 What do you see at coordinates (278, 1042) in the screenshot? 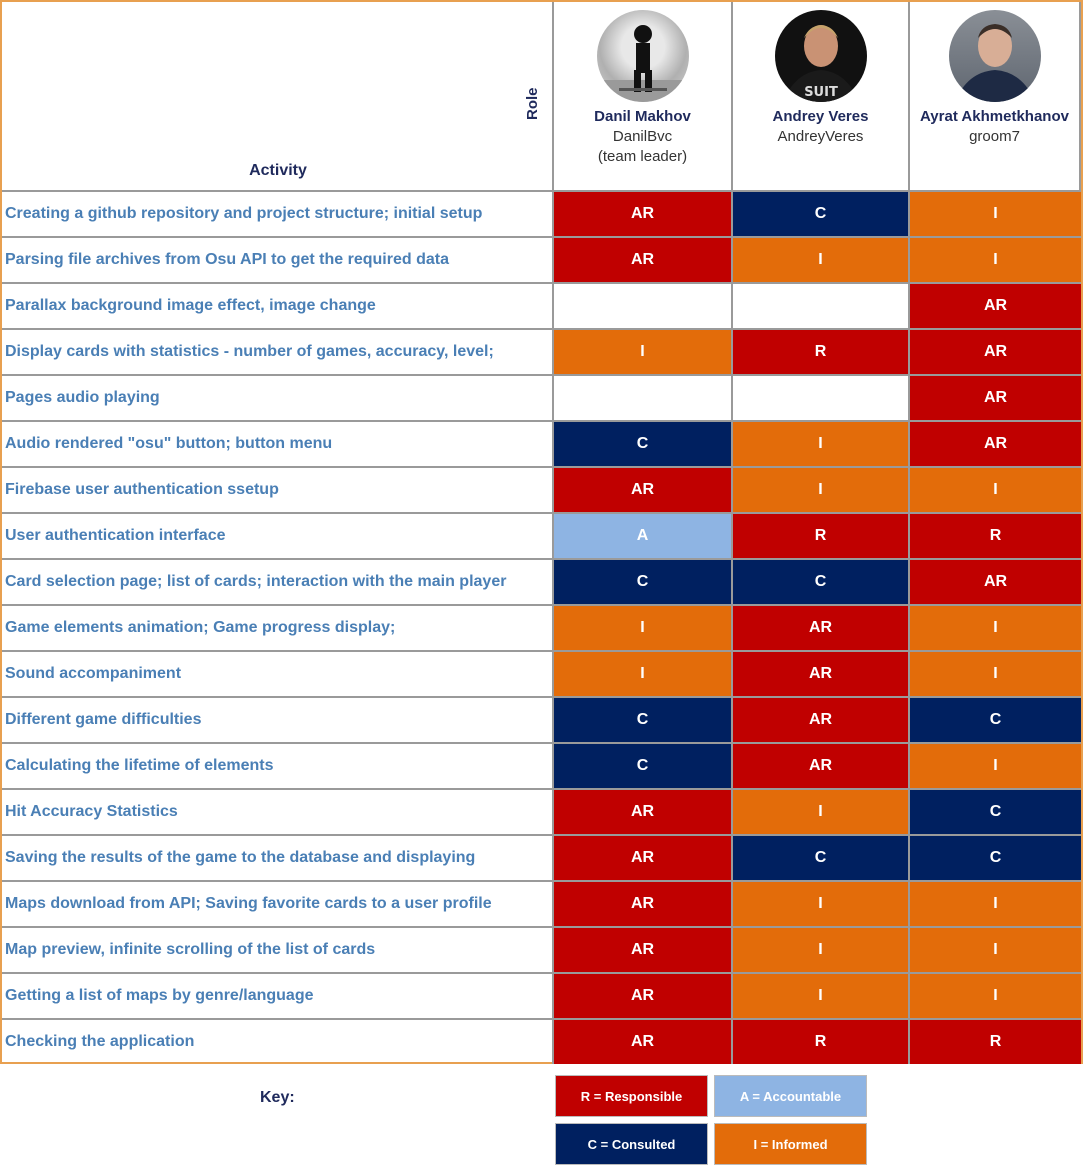
I see `activity-cell: Checking the application` at bounding box center [278, 1042].